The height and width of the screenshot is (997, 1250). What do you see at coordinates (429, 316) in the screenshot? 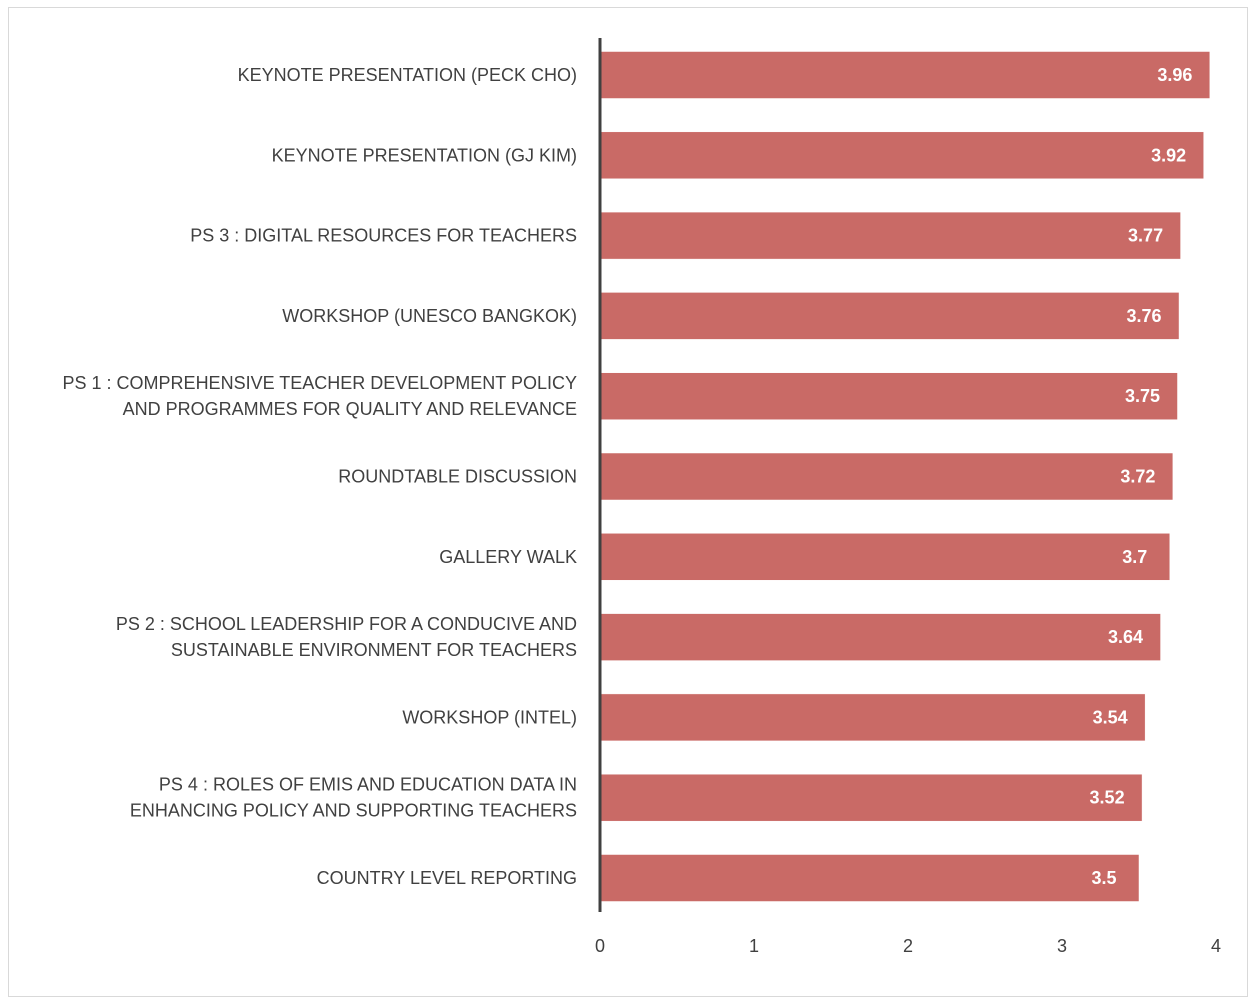
I see `category-label: WORKSHOP (UNESCO BANGKOK)` at bounding box center [429, 316].